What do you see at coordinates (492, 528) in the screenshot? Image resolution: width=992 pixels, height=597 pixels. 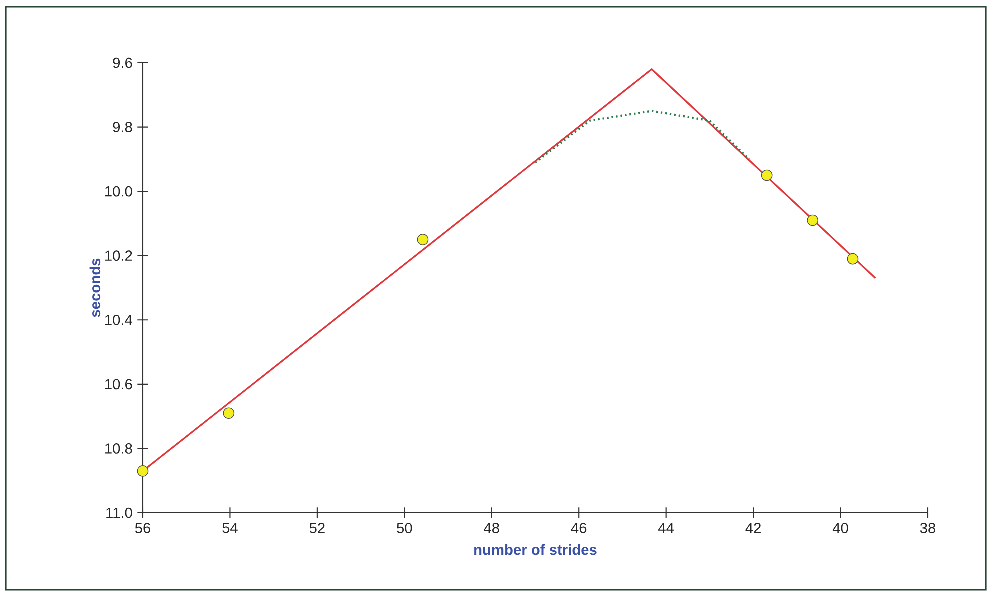 I see `x-tick-label: 48` at bounding box center [492, 528].